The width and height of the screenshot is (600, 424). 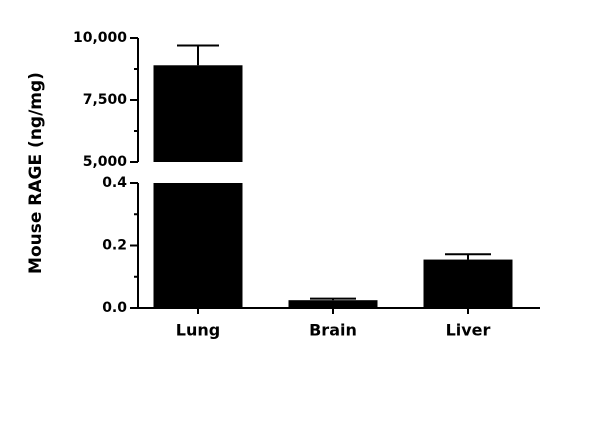 What do you see at coordinates (198, 330) in the screenshot?
I see `x-tick-label: Lung` at bounding box center [198, 330].